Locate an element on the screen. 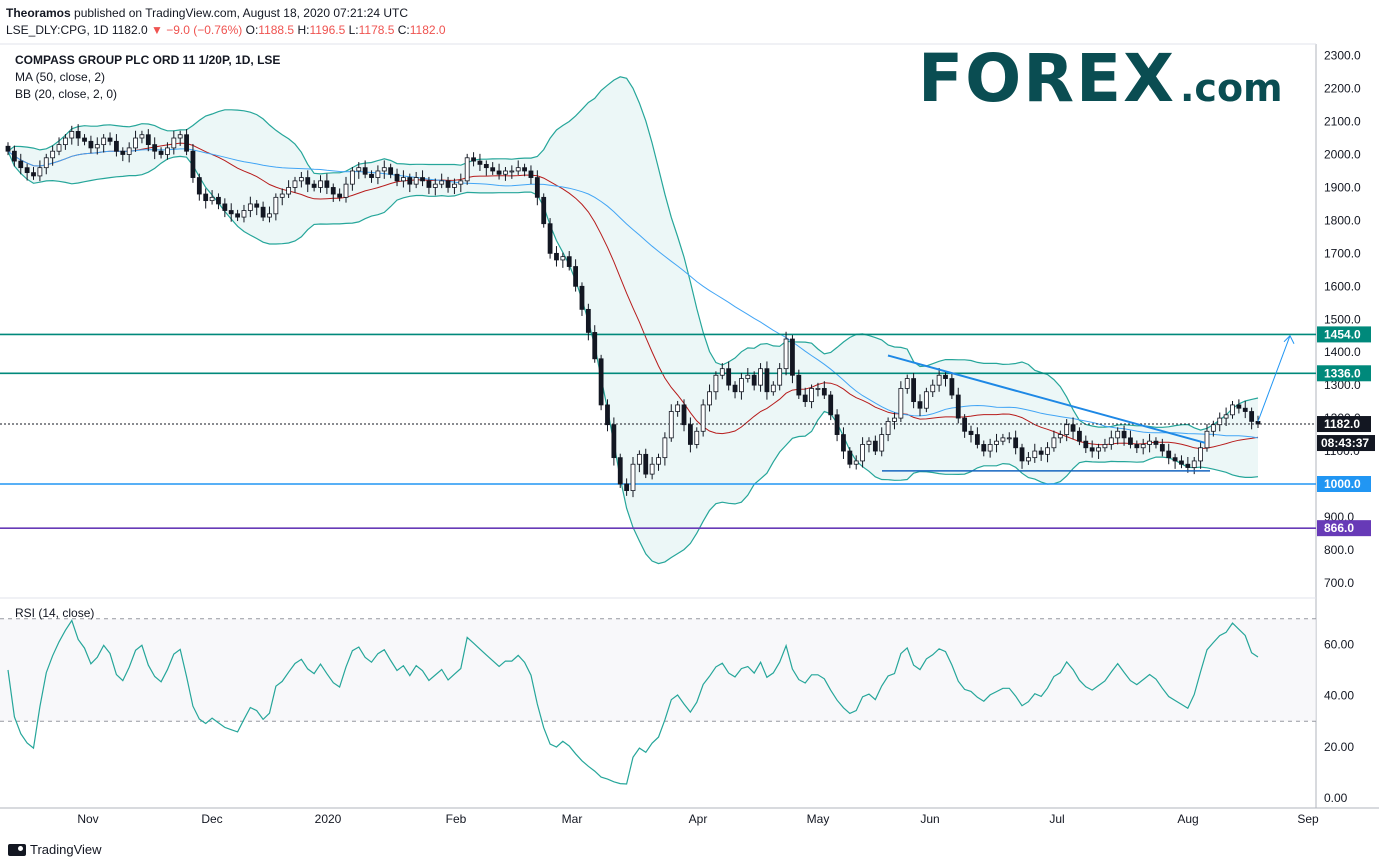 The width and height of the screenshot is (1379, 868). time-tick-label: Feb is located at coordinates (456, 819).